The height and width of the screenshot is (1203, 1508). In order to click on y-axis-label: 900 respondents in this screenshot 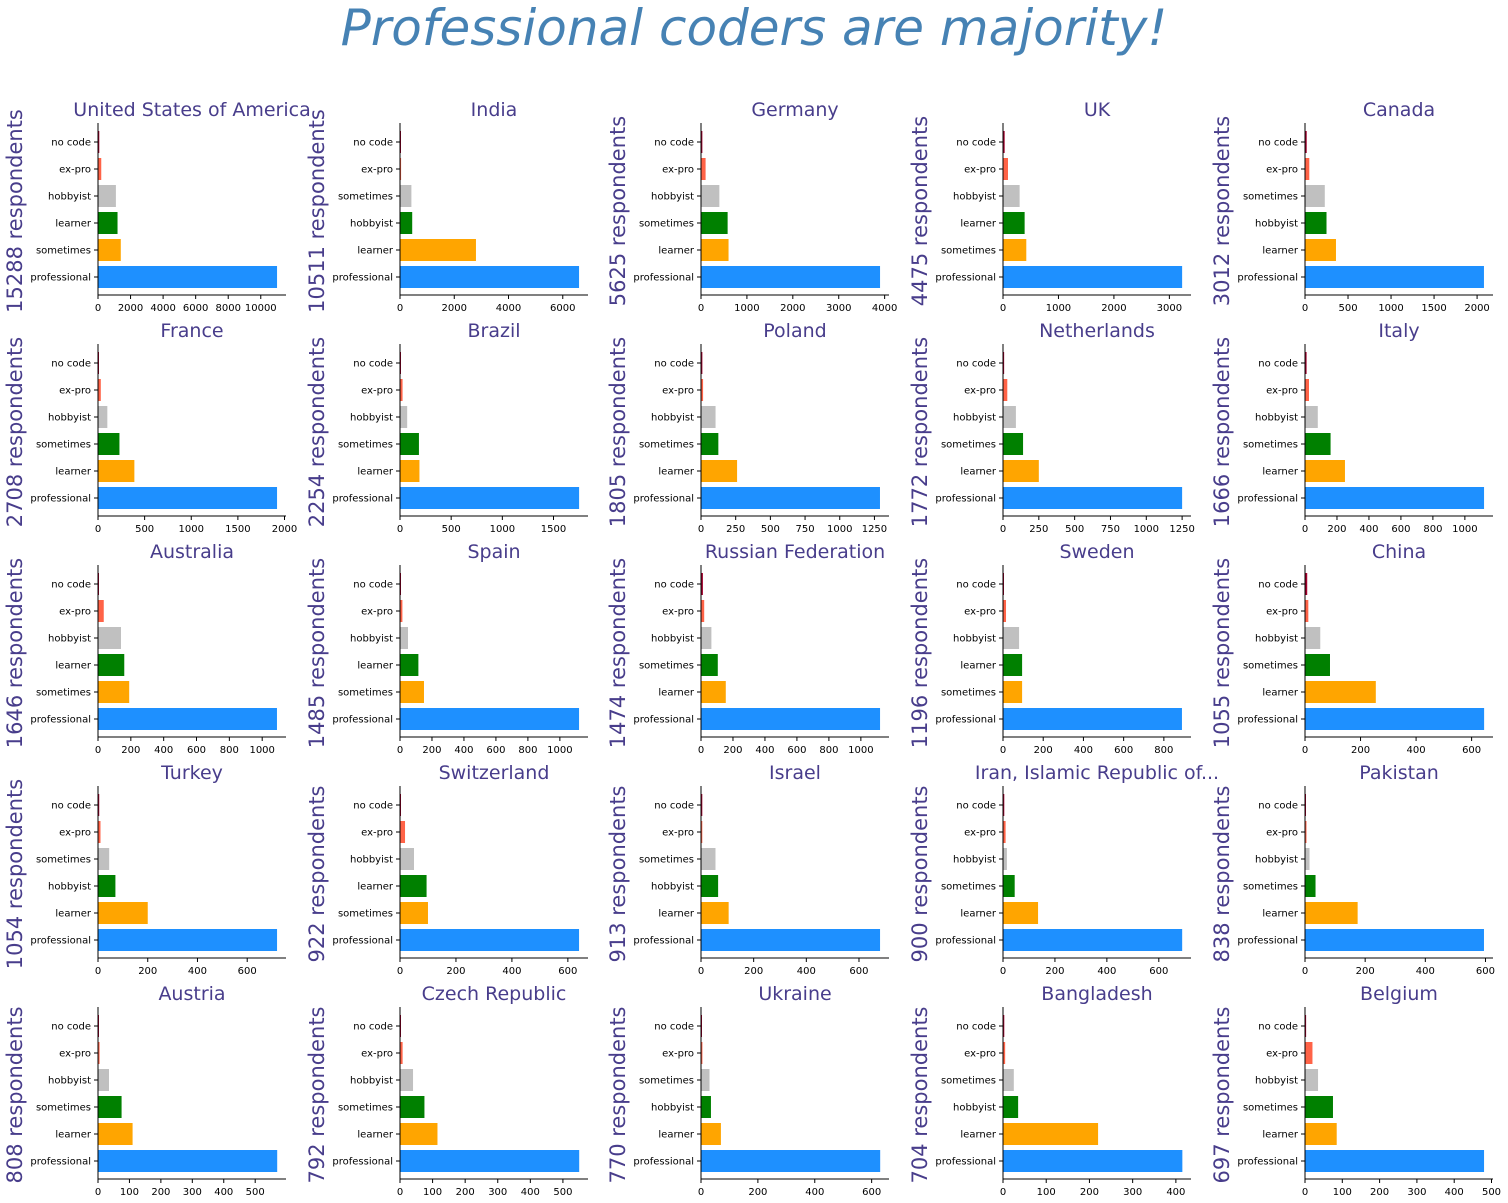, I will do `click(920, 873)`.